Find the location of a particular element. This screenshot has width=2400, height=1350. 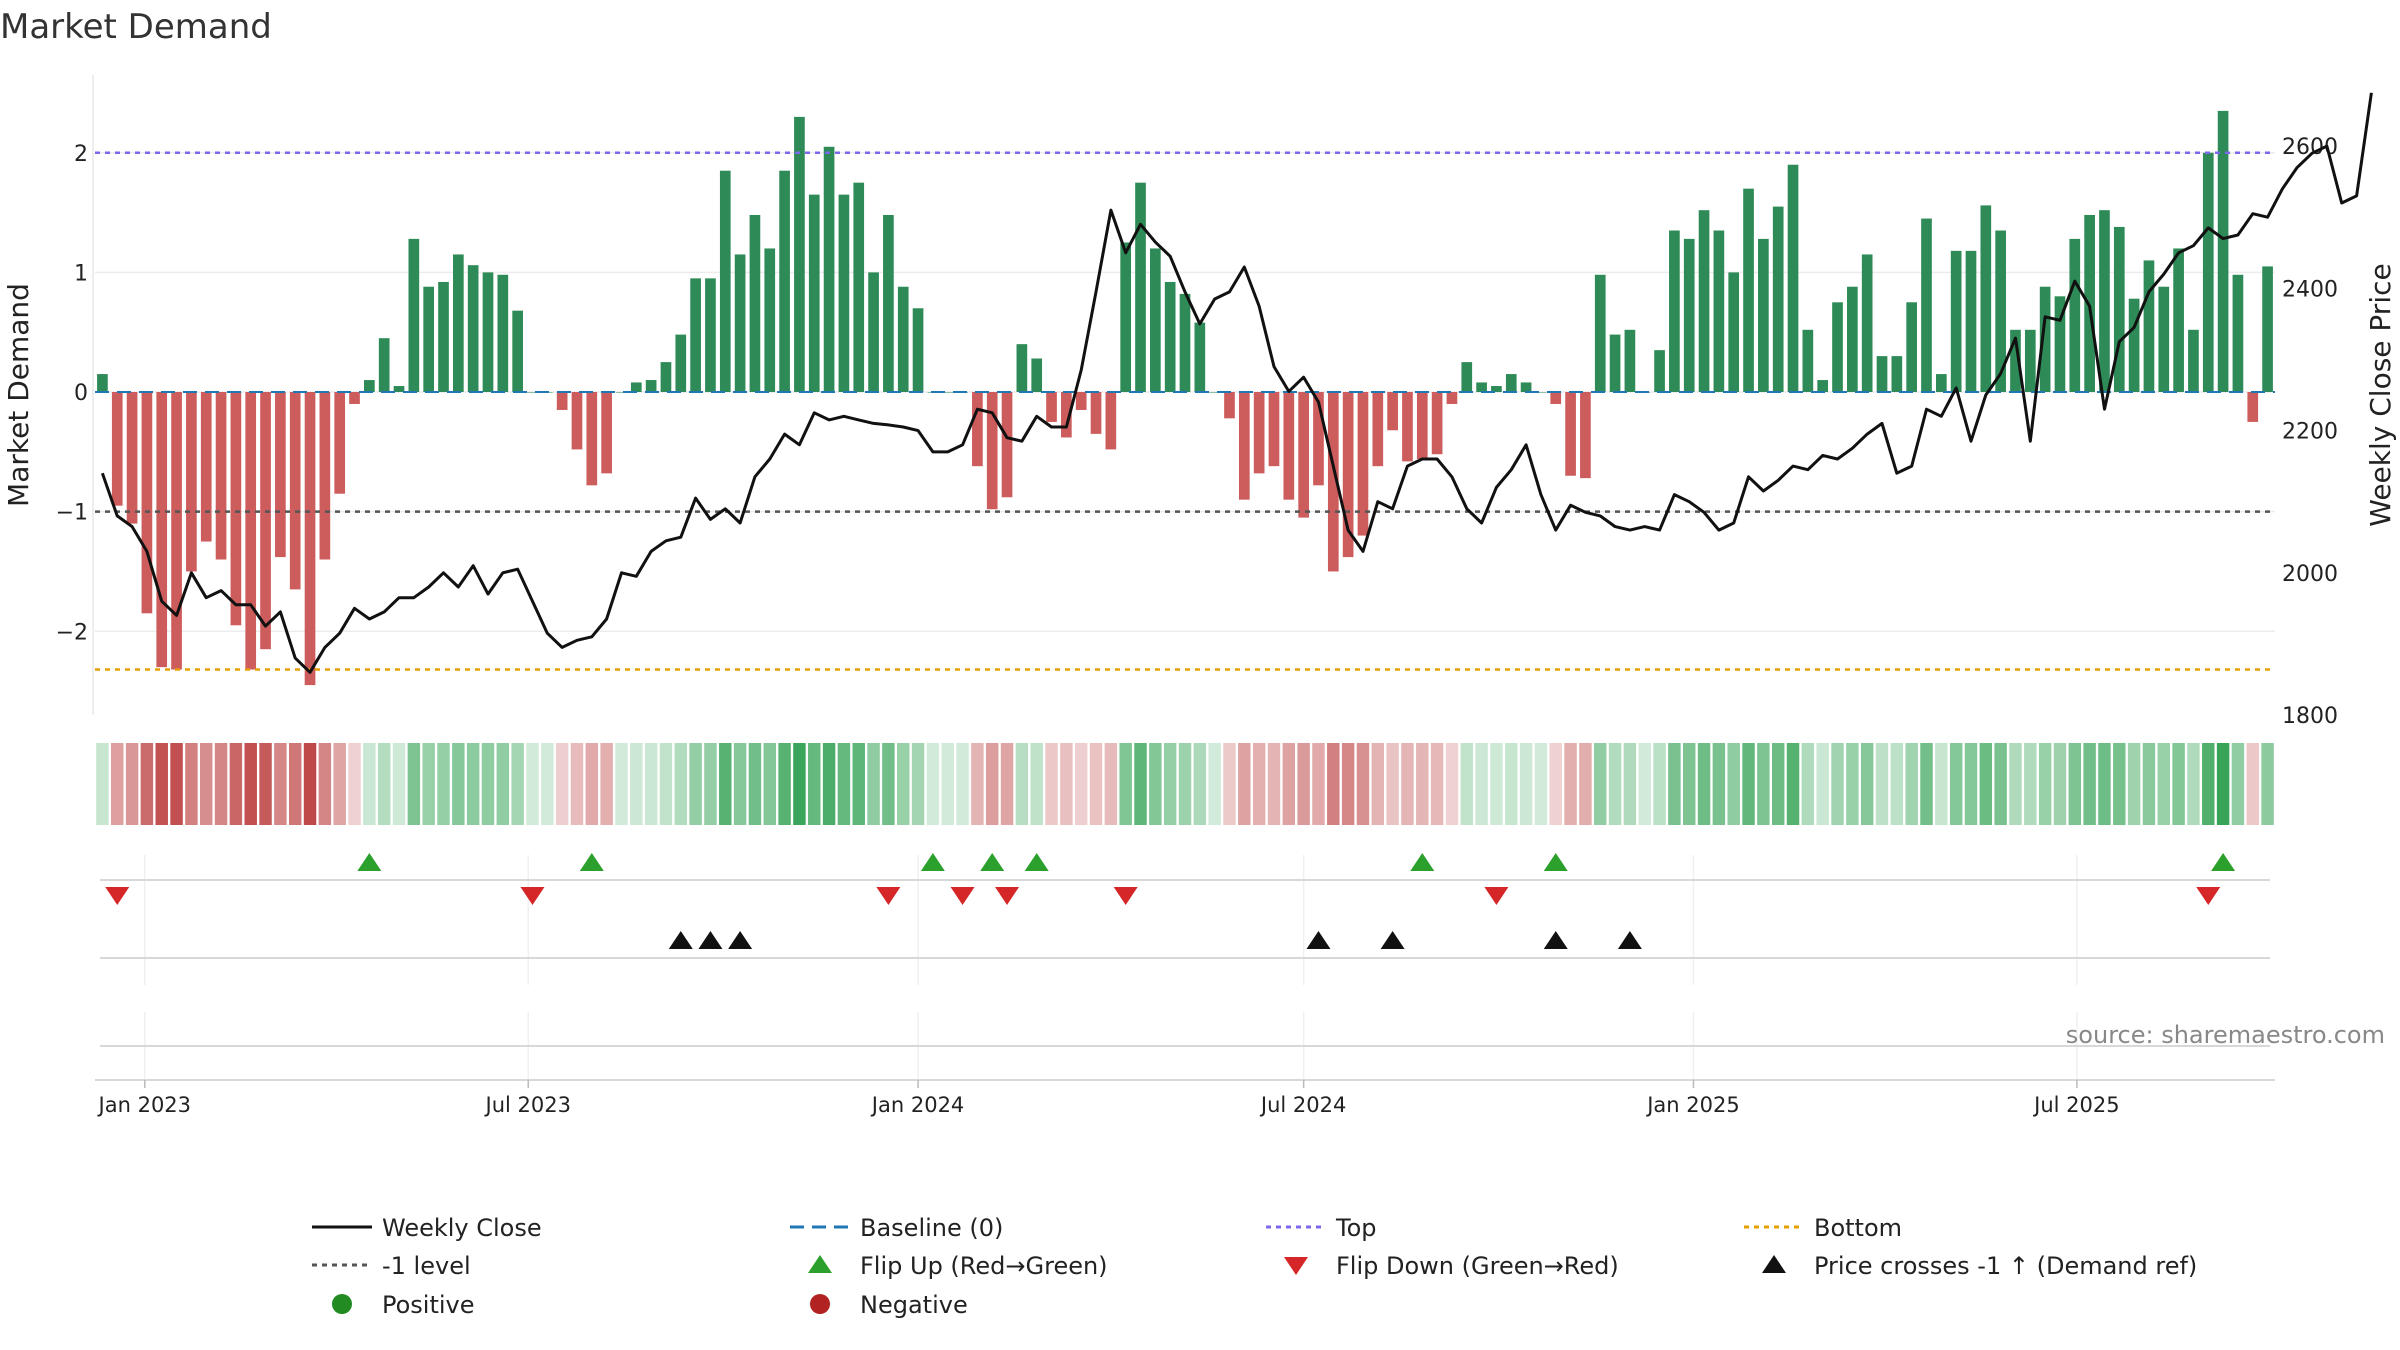

svg-text: -1 level is located at coordinates (426, 1266).